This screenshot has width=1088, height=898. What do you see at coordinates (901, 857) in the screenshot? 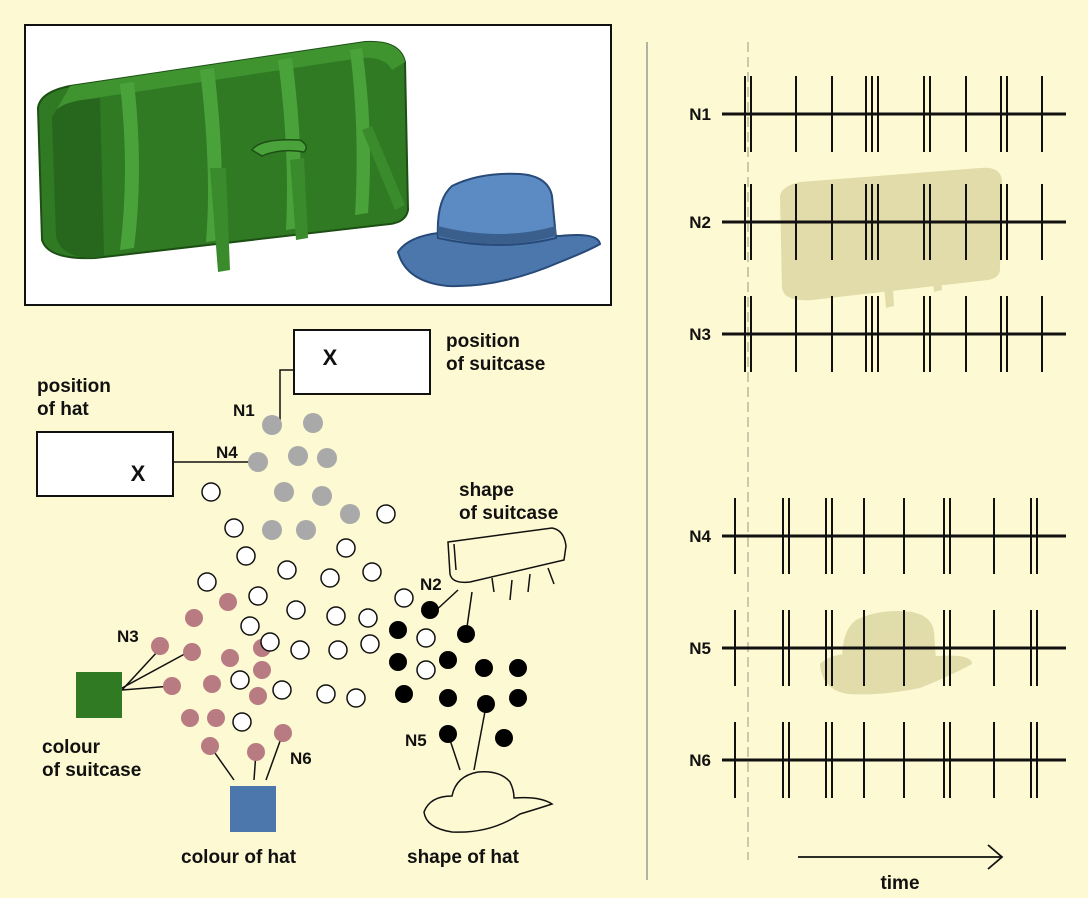
I see `arrow-right-icon` at bounding box center [901, 857].